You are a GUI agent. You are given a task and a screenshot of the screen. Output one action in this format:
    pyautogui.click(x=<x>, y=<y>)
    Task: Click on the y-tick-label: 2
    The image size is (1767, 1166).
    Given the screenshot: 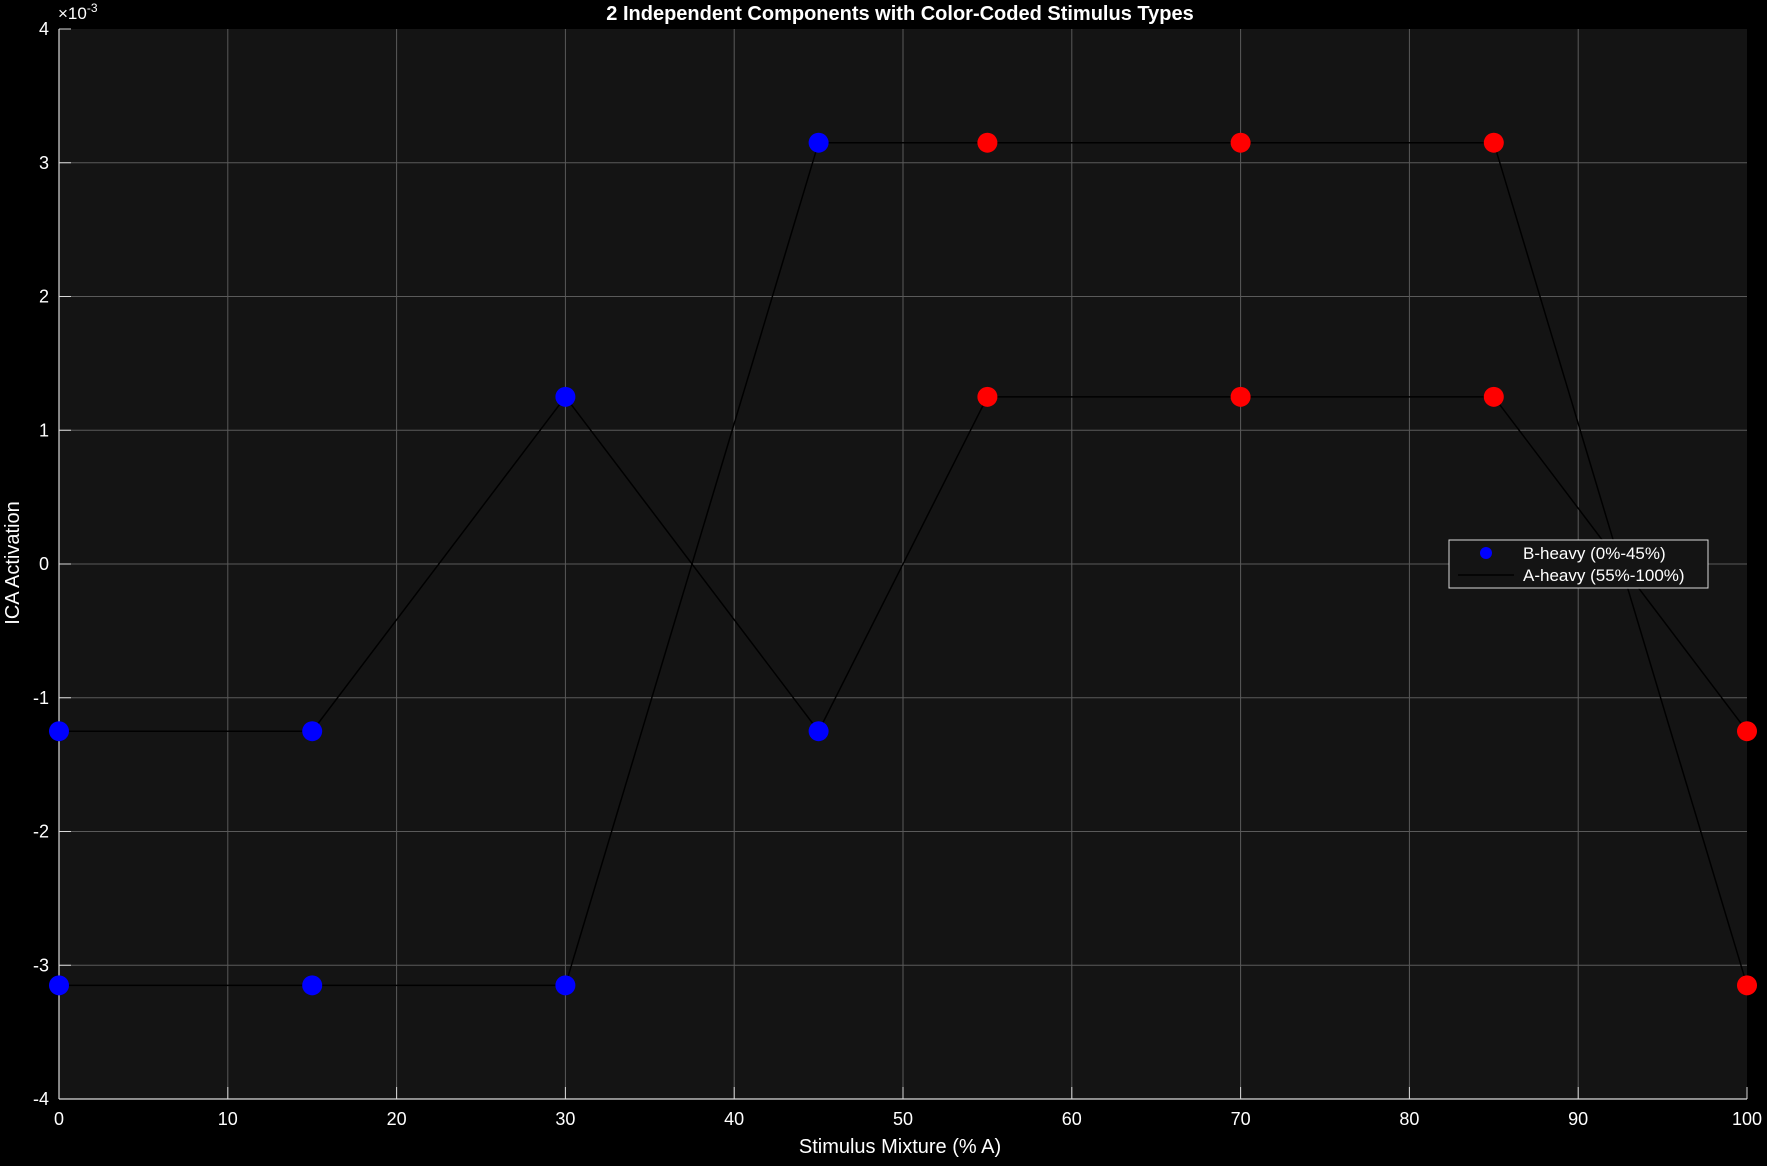 What is the action you would take?
    pyautogui.click(x=44, y=297)
    